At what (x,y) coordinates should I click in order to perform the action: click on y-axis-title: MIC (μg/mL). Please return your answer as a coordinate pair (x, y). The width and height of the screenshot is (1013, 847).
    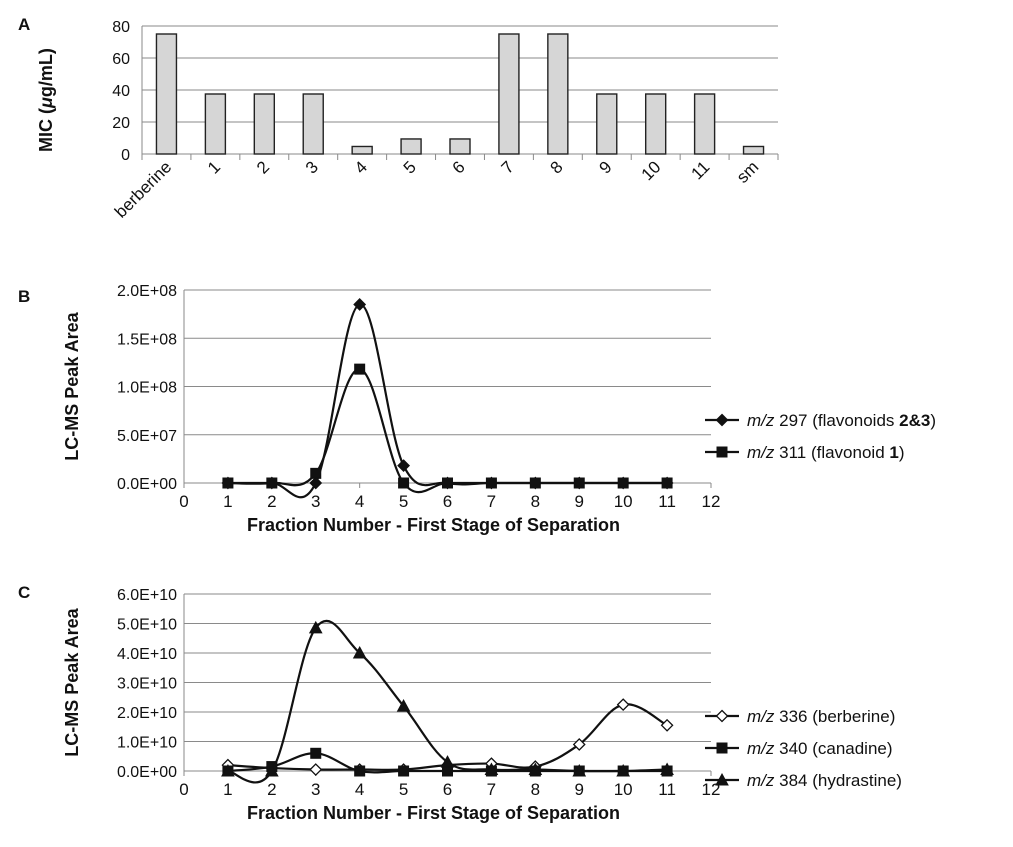
    Looking at the image, I should click on (46, 100).